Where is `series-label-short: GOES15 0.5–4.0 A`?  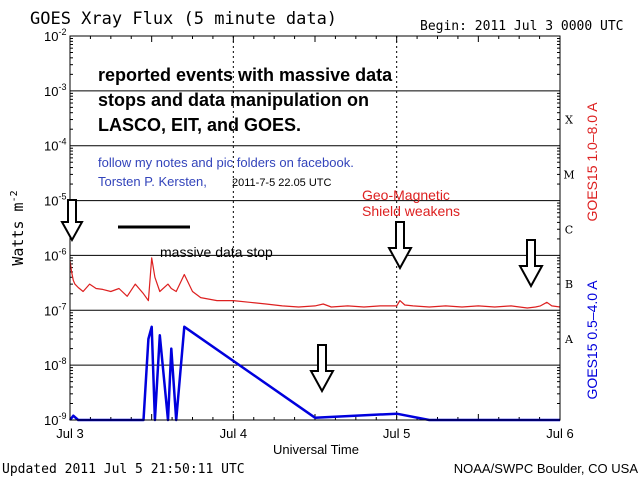 series-label-short: GOES15 0.5–4.0 A is located at coordinates (592, 340).